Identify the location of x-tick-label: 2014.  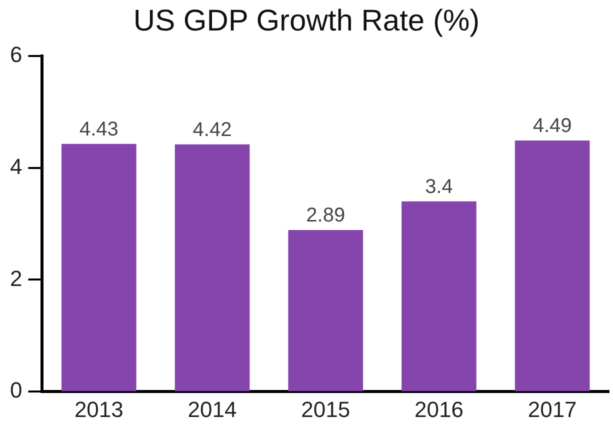
(212, 409).